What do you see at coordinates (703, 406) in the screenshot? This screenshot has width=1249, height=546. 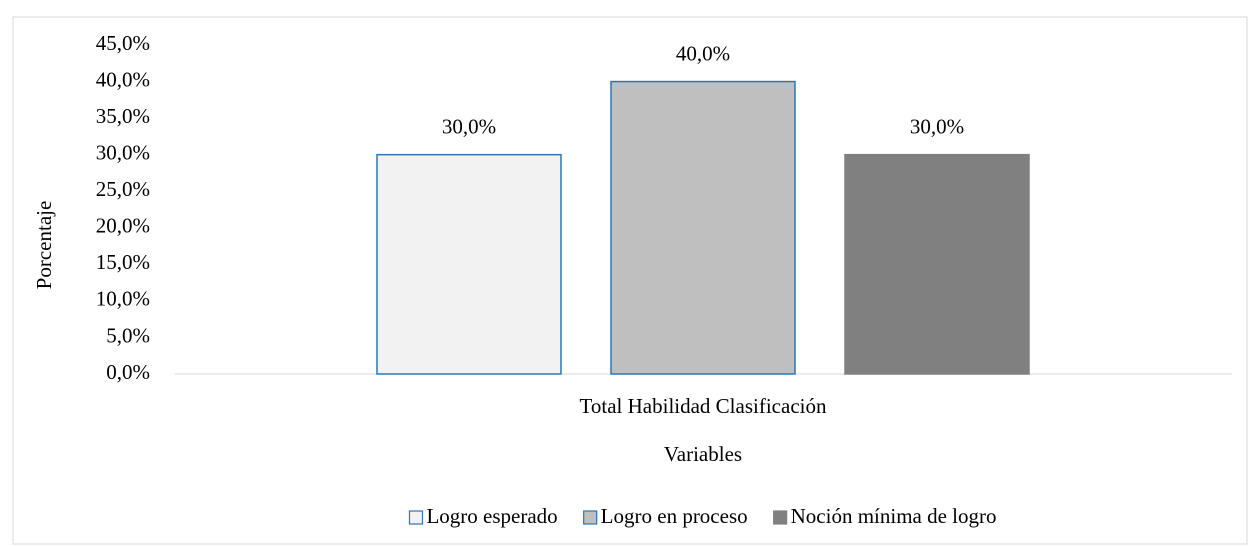 I see `x-tick-label: Total Habilidad Clasificación` at bounding box center [703, 406].